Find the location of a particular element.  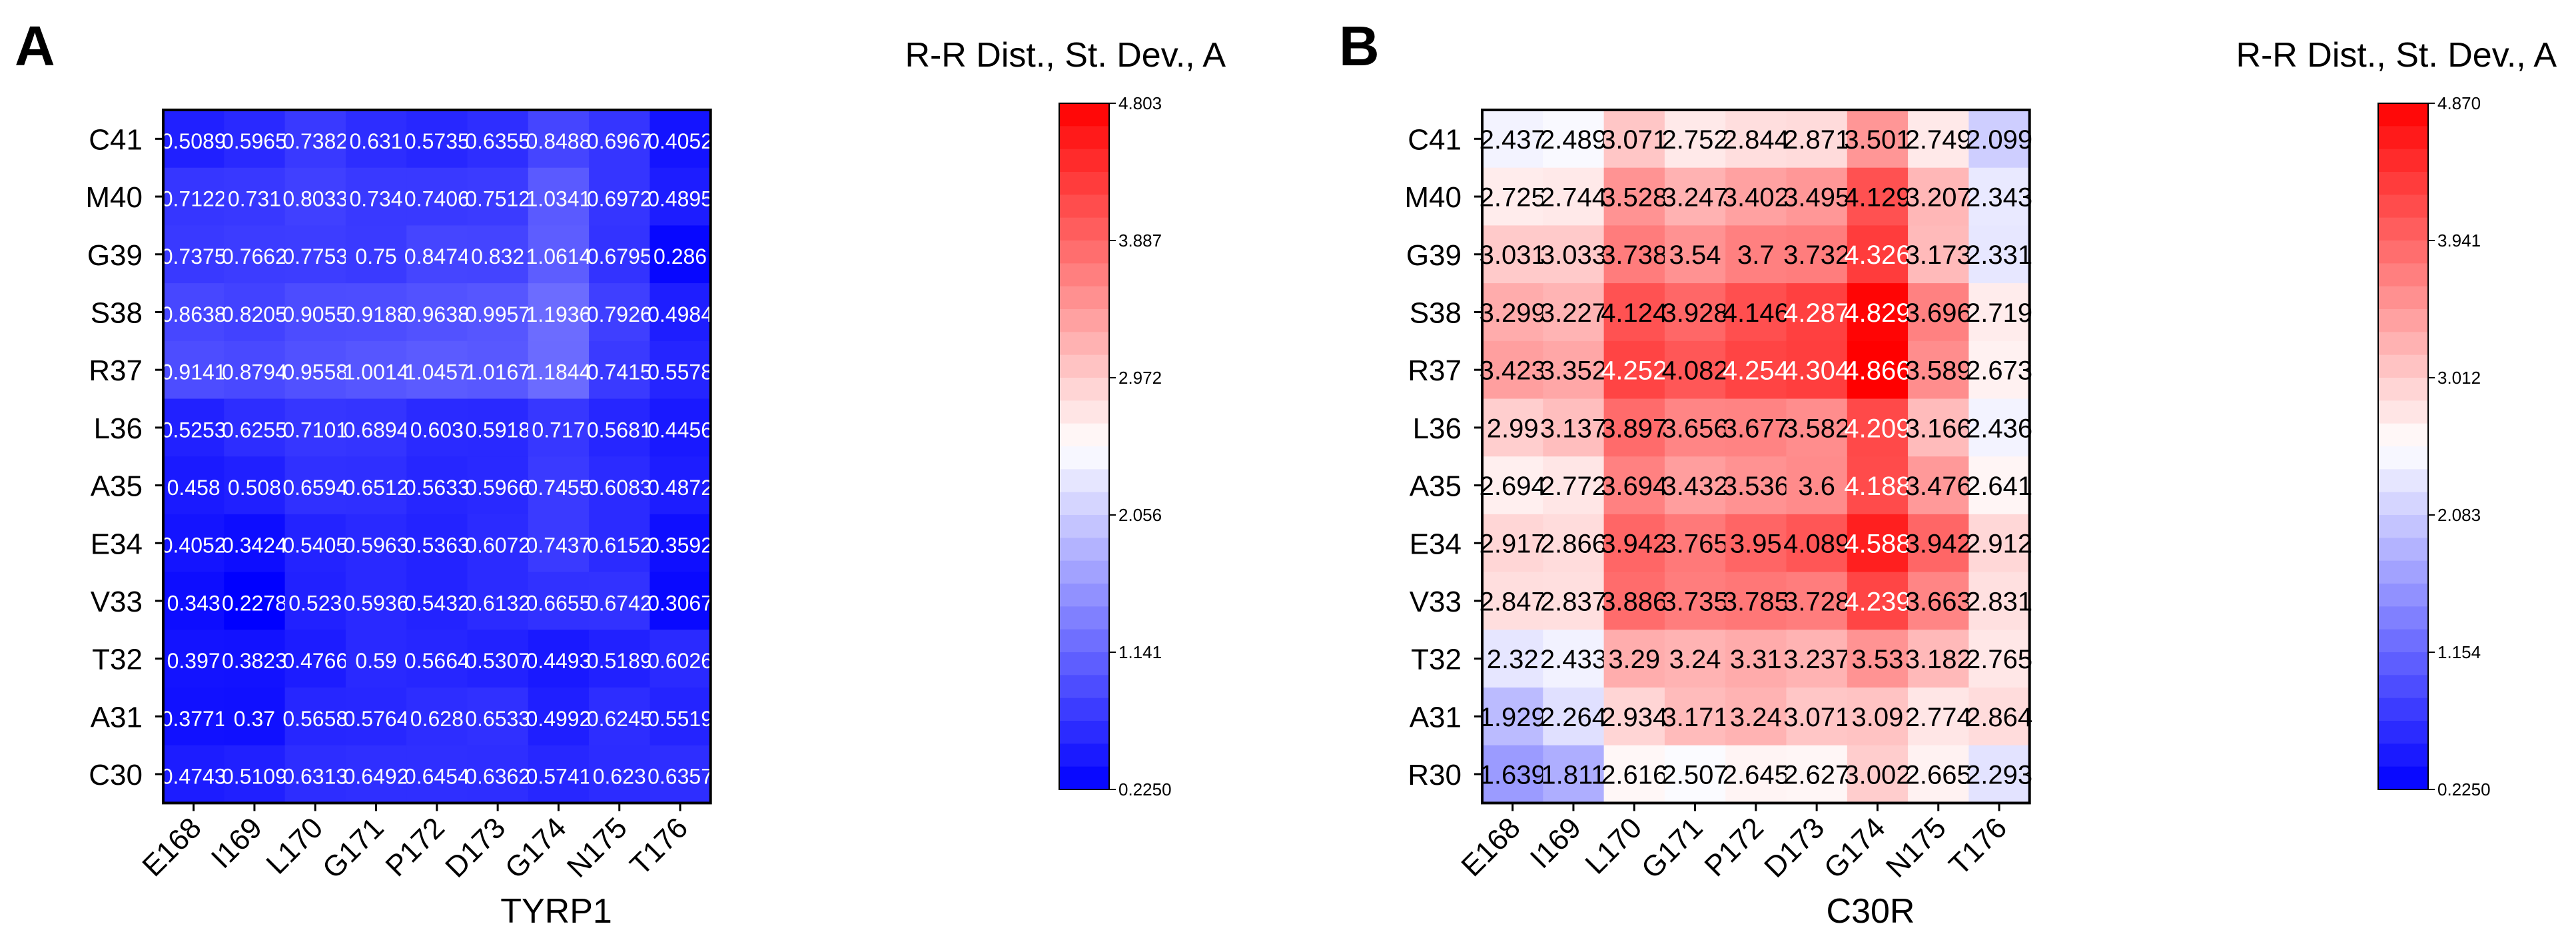

panel-a-label: A is located at coordinates (35, 46).